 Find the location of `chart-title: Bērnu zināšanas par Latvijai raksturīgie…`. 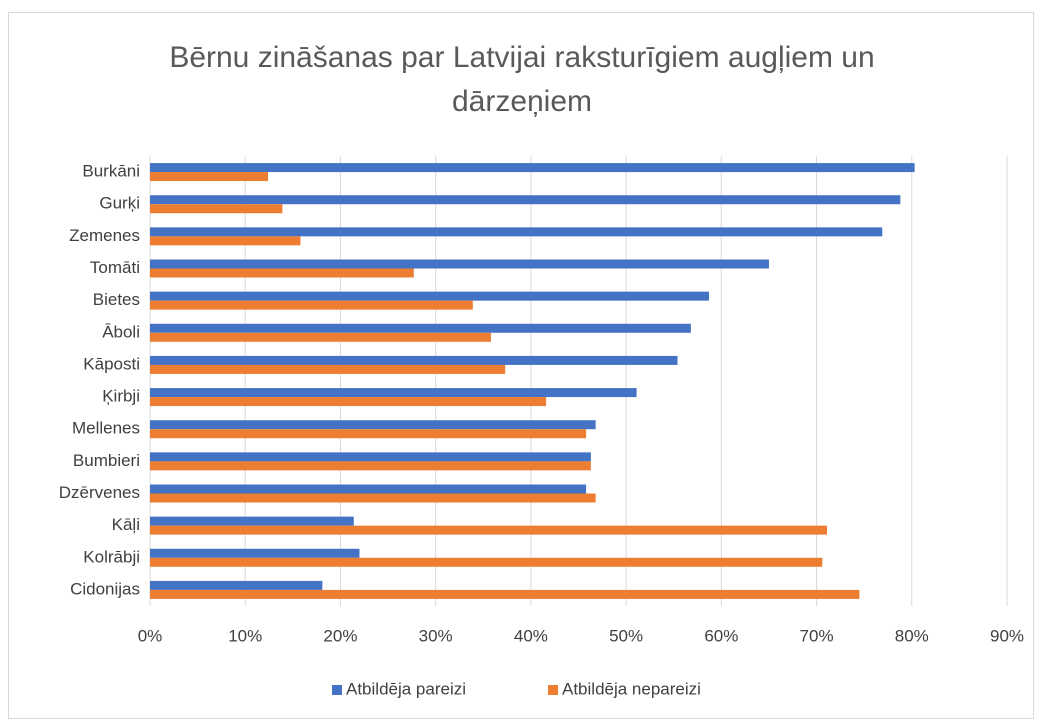

chart-title: Bērnu zināšanas par Latvijai raksturīgie… is located at coordinates (522, 79).